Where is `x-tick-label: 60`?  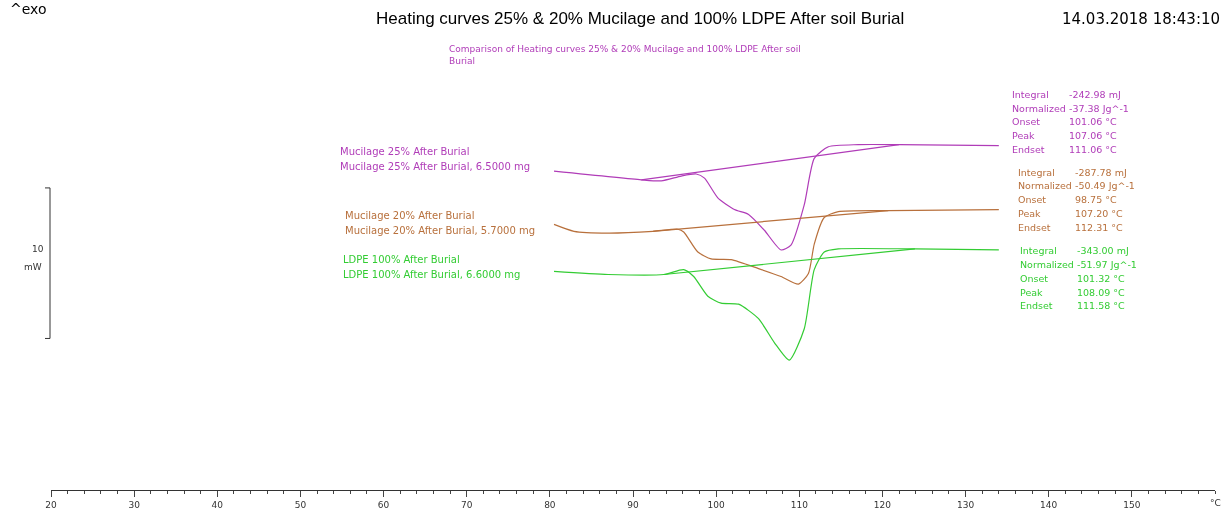 x-tick-label: 60 is located at coordinates (383, 504).